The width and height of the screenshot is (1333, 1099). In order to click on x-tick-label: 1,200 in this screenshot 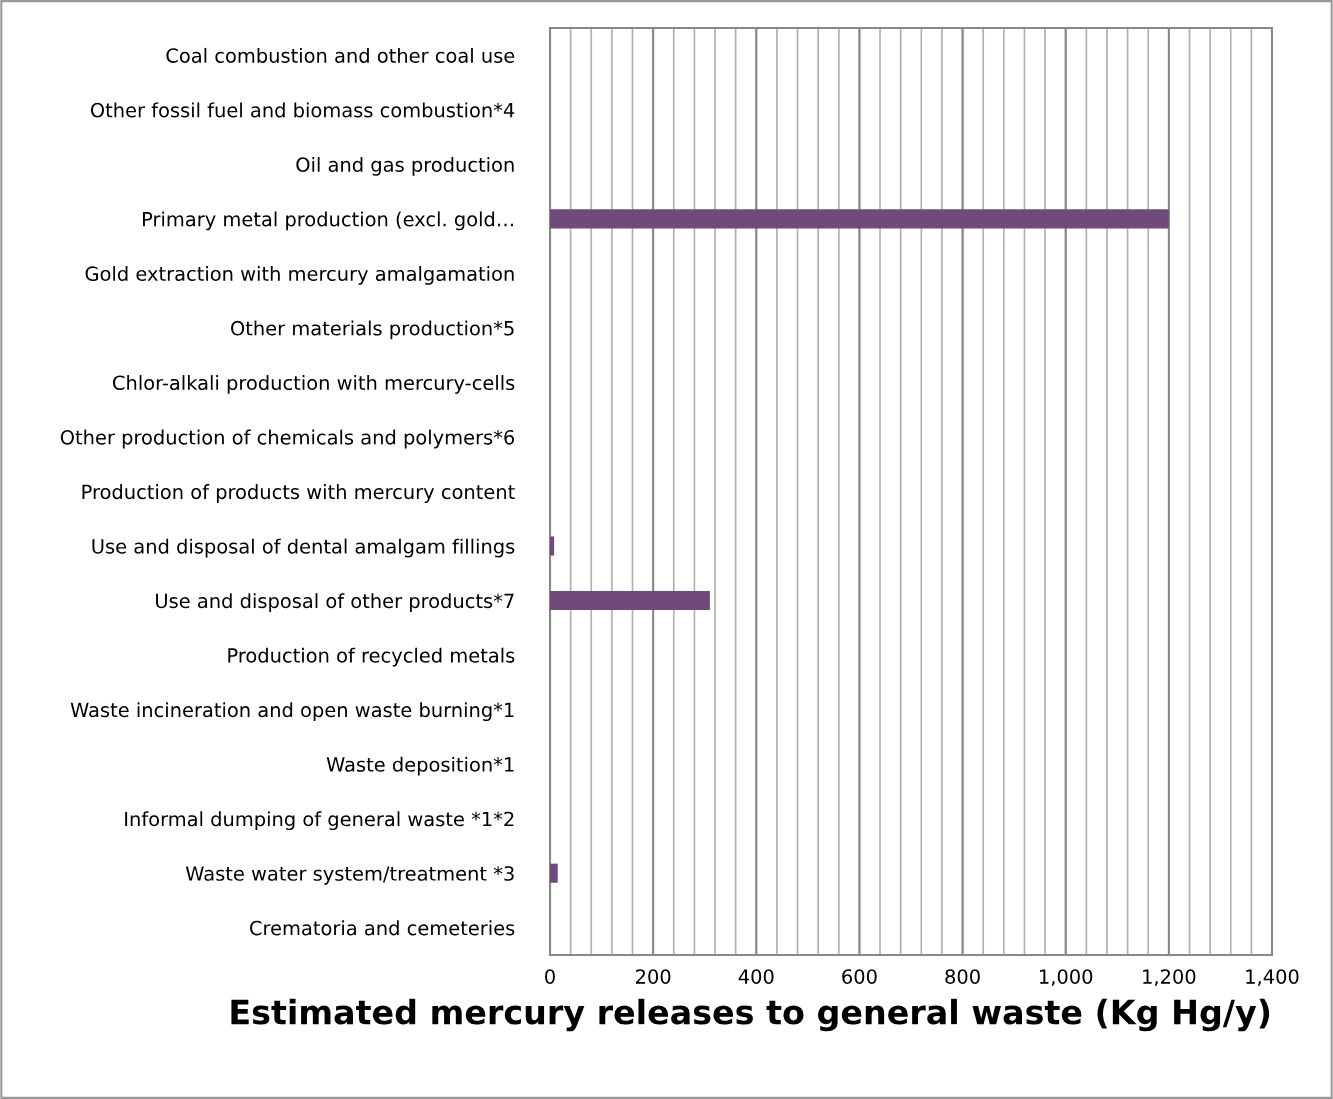, I will do `click(1169, 977)`.